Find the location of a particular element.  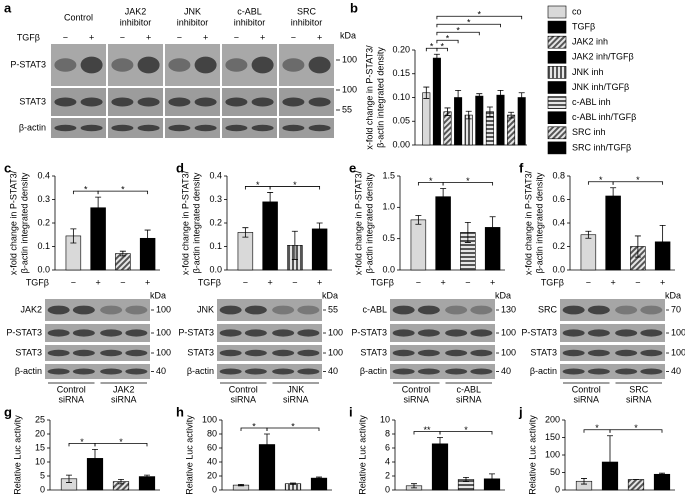

y-tick-label: 5 is located at coordinates (42, 475).